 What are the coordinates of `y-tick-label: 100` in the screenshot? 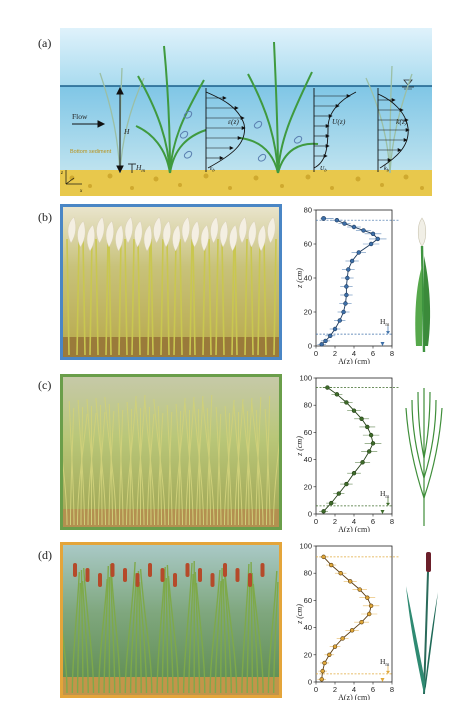 It's located at (305, 378).